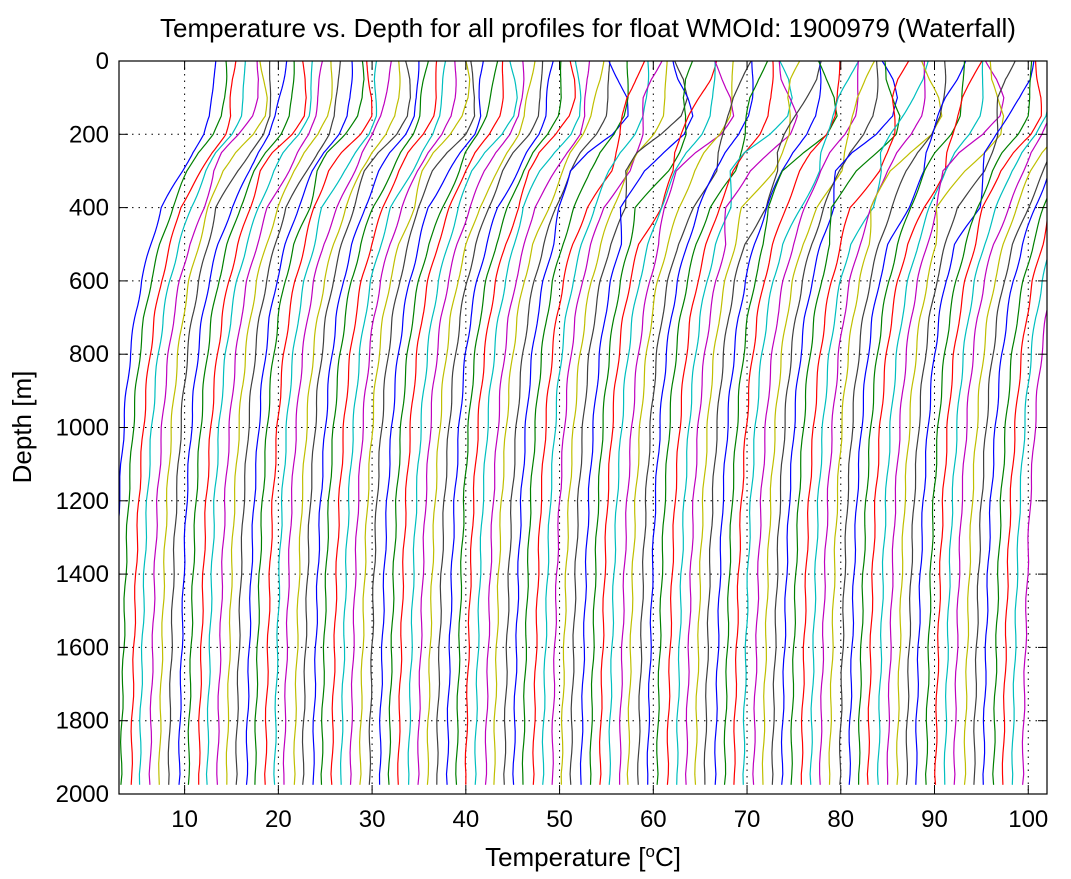  What do you see at coordinates (22, 427) in the screenshot?
I see `y-axis-label: Depth [m]` at bounding box center [22, 427].